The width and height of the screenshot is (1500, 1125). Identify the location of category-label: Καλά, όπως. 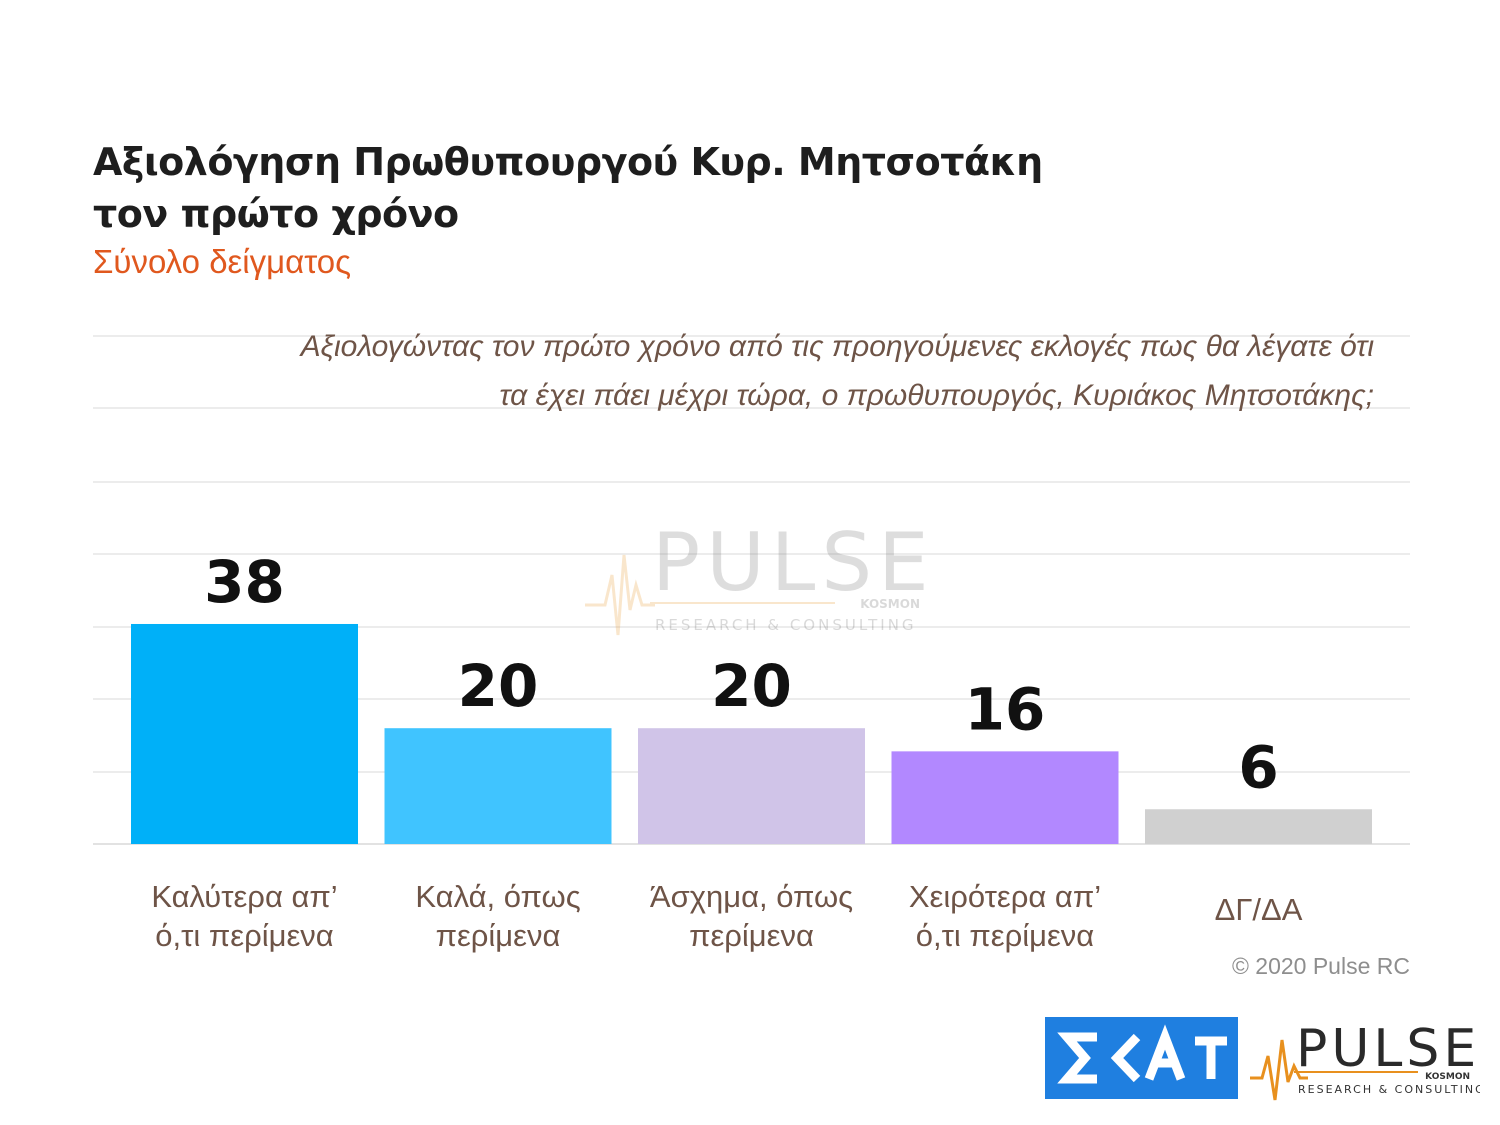
(497, 896).